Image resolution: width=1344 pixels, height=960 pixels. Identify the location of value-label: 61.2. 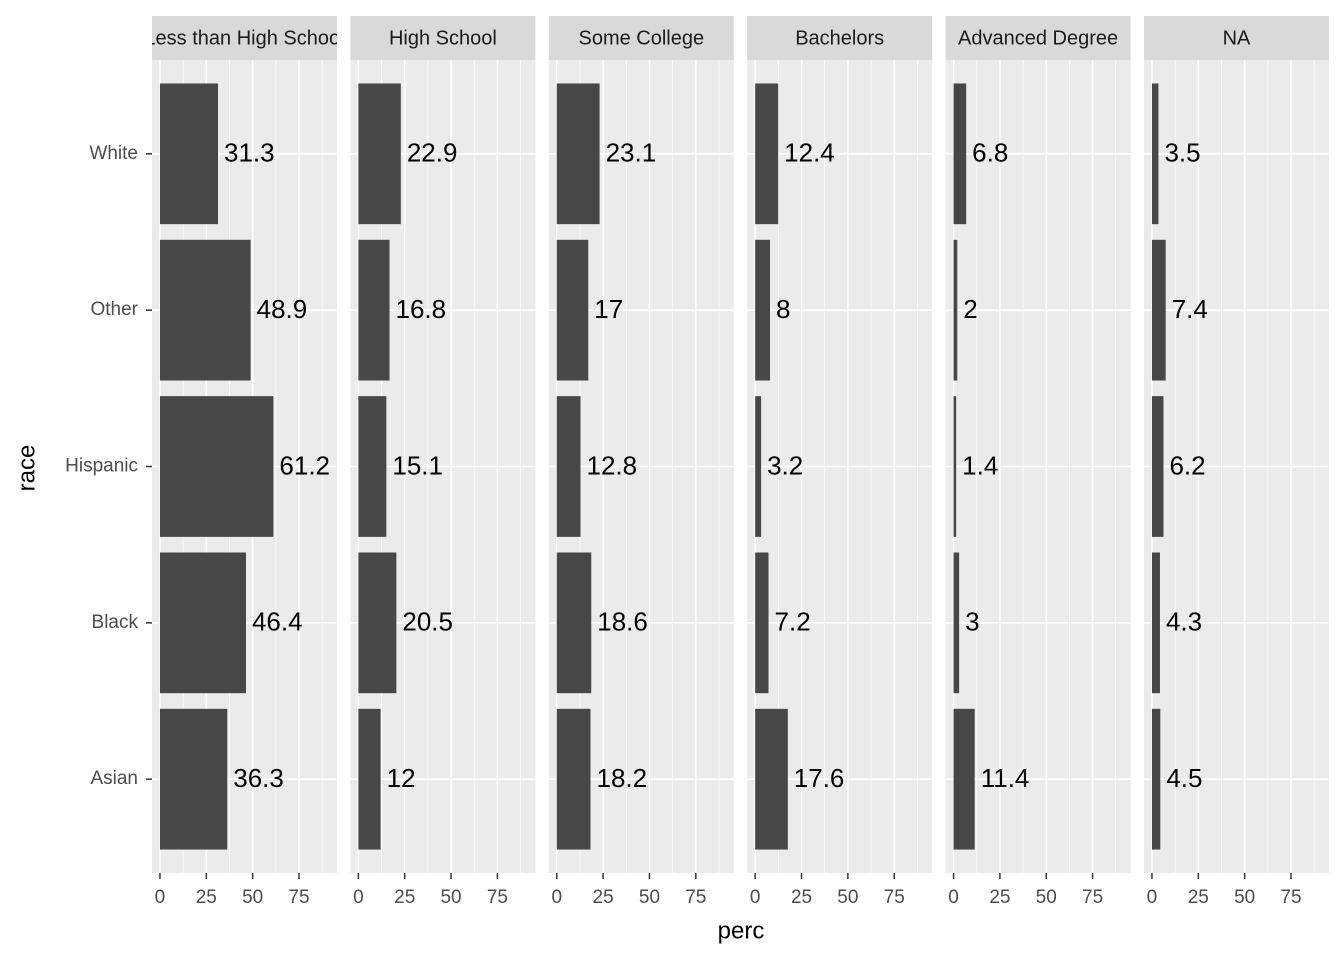
(304, 465).